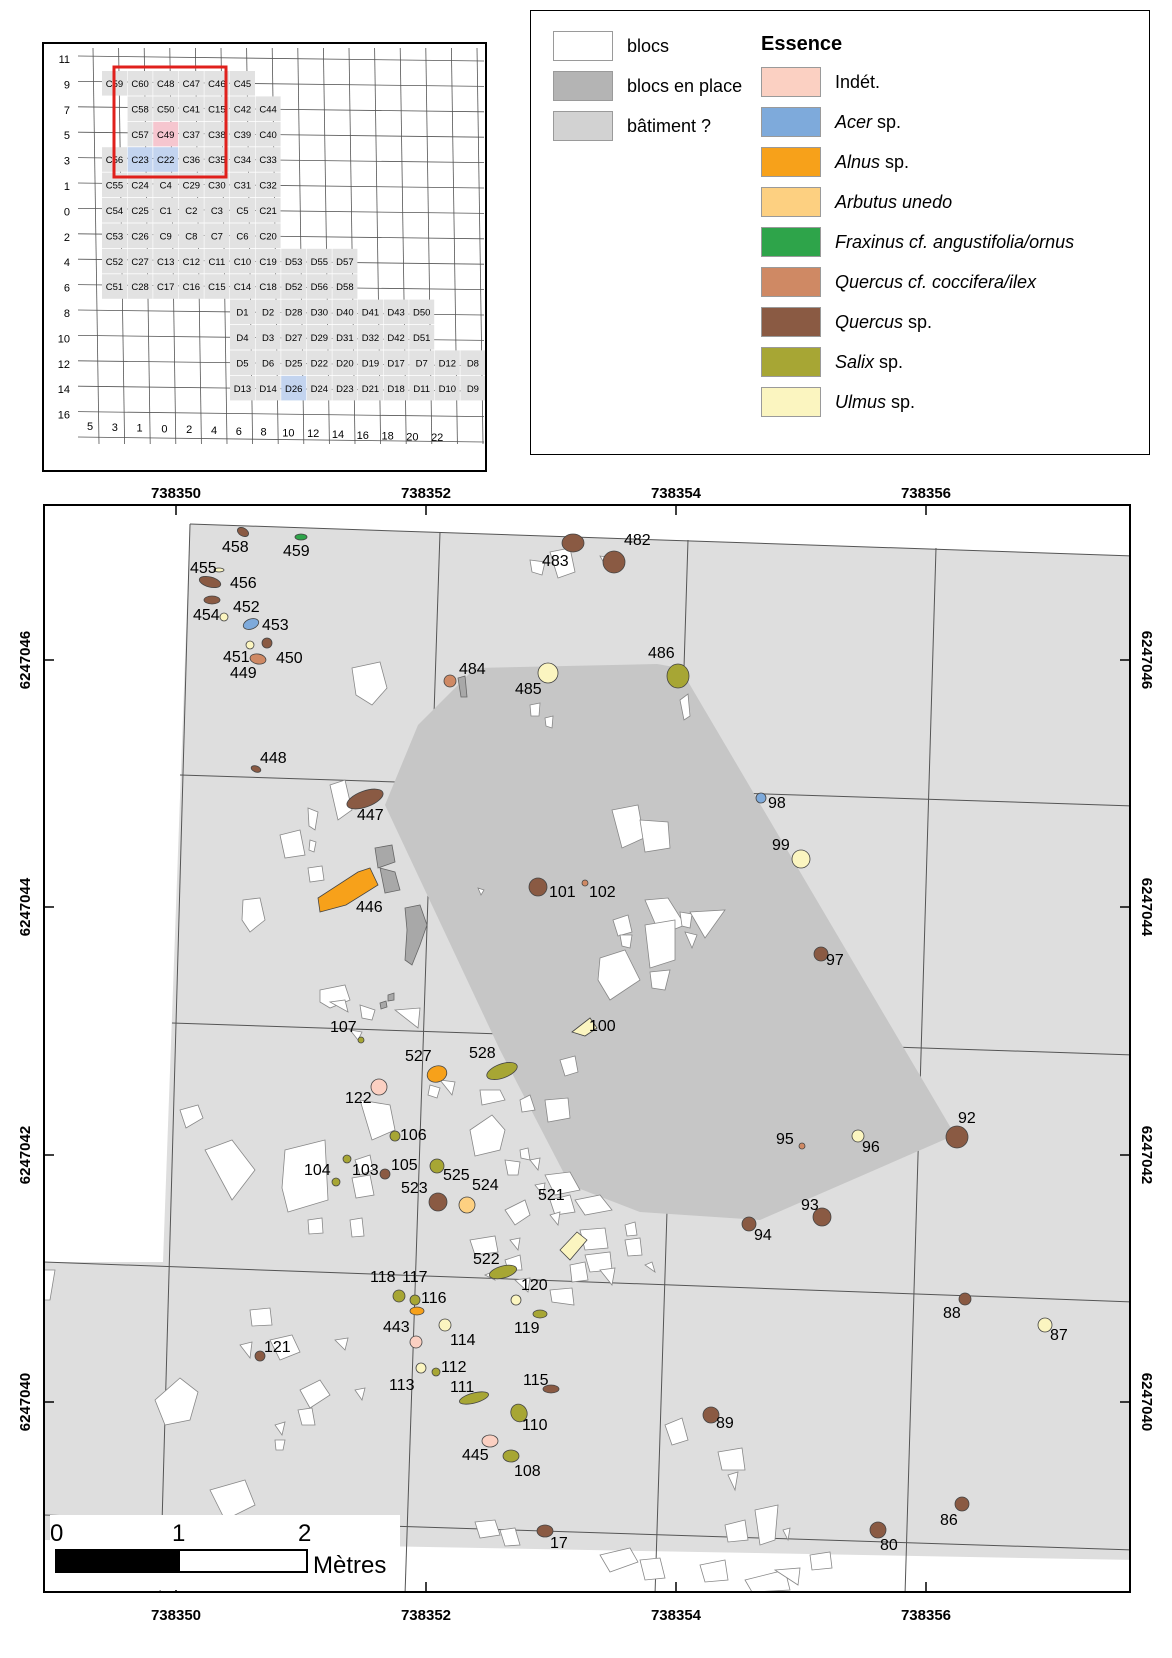 Image resolution: width=1172 pixels, height=1658 pixels. What do you see at coordinates (191, 186) in the screenshot?
I see `inset-cell-label: C29` at bounding box center [191, 186].